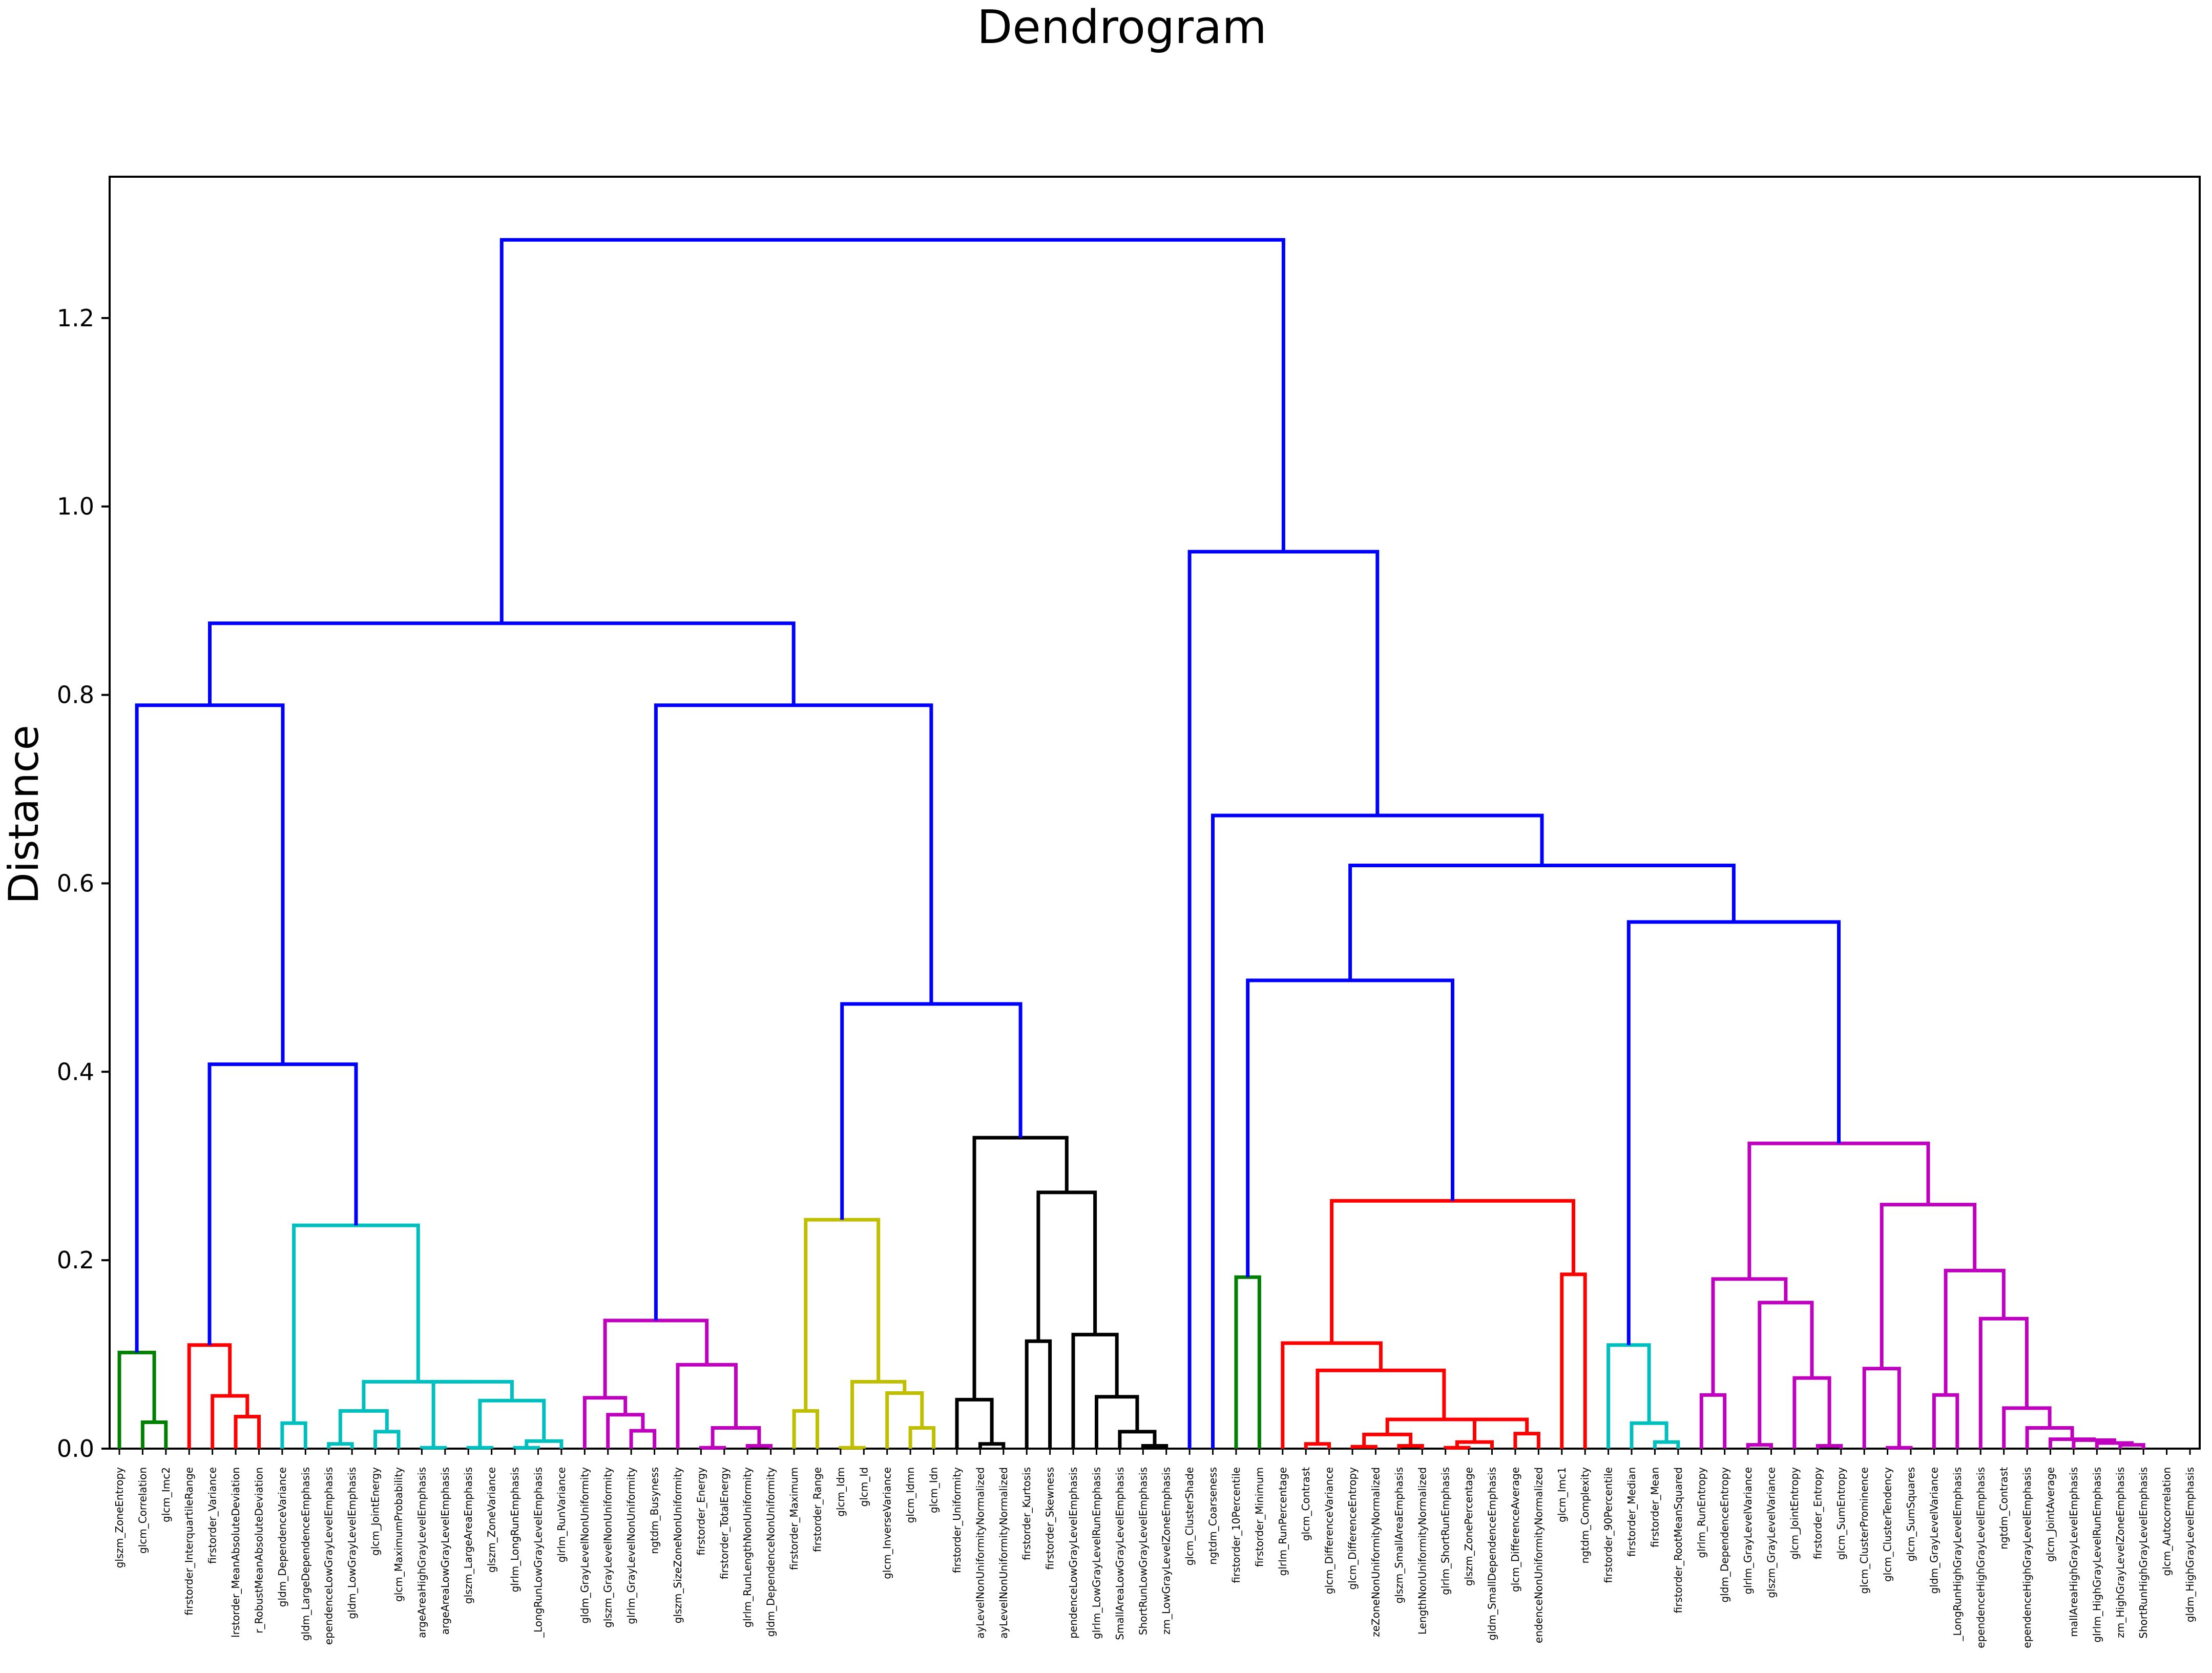 This screenshot has height=1673, width=2212. What do you see at coordinates (538, 1552) in the screenshot?
I see `leaf-label: _LongRunLowGrayLevelEmphasis` at bounding box center [538, 1552].